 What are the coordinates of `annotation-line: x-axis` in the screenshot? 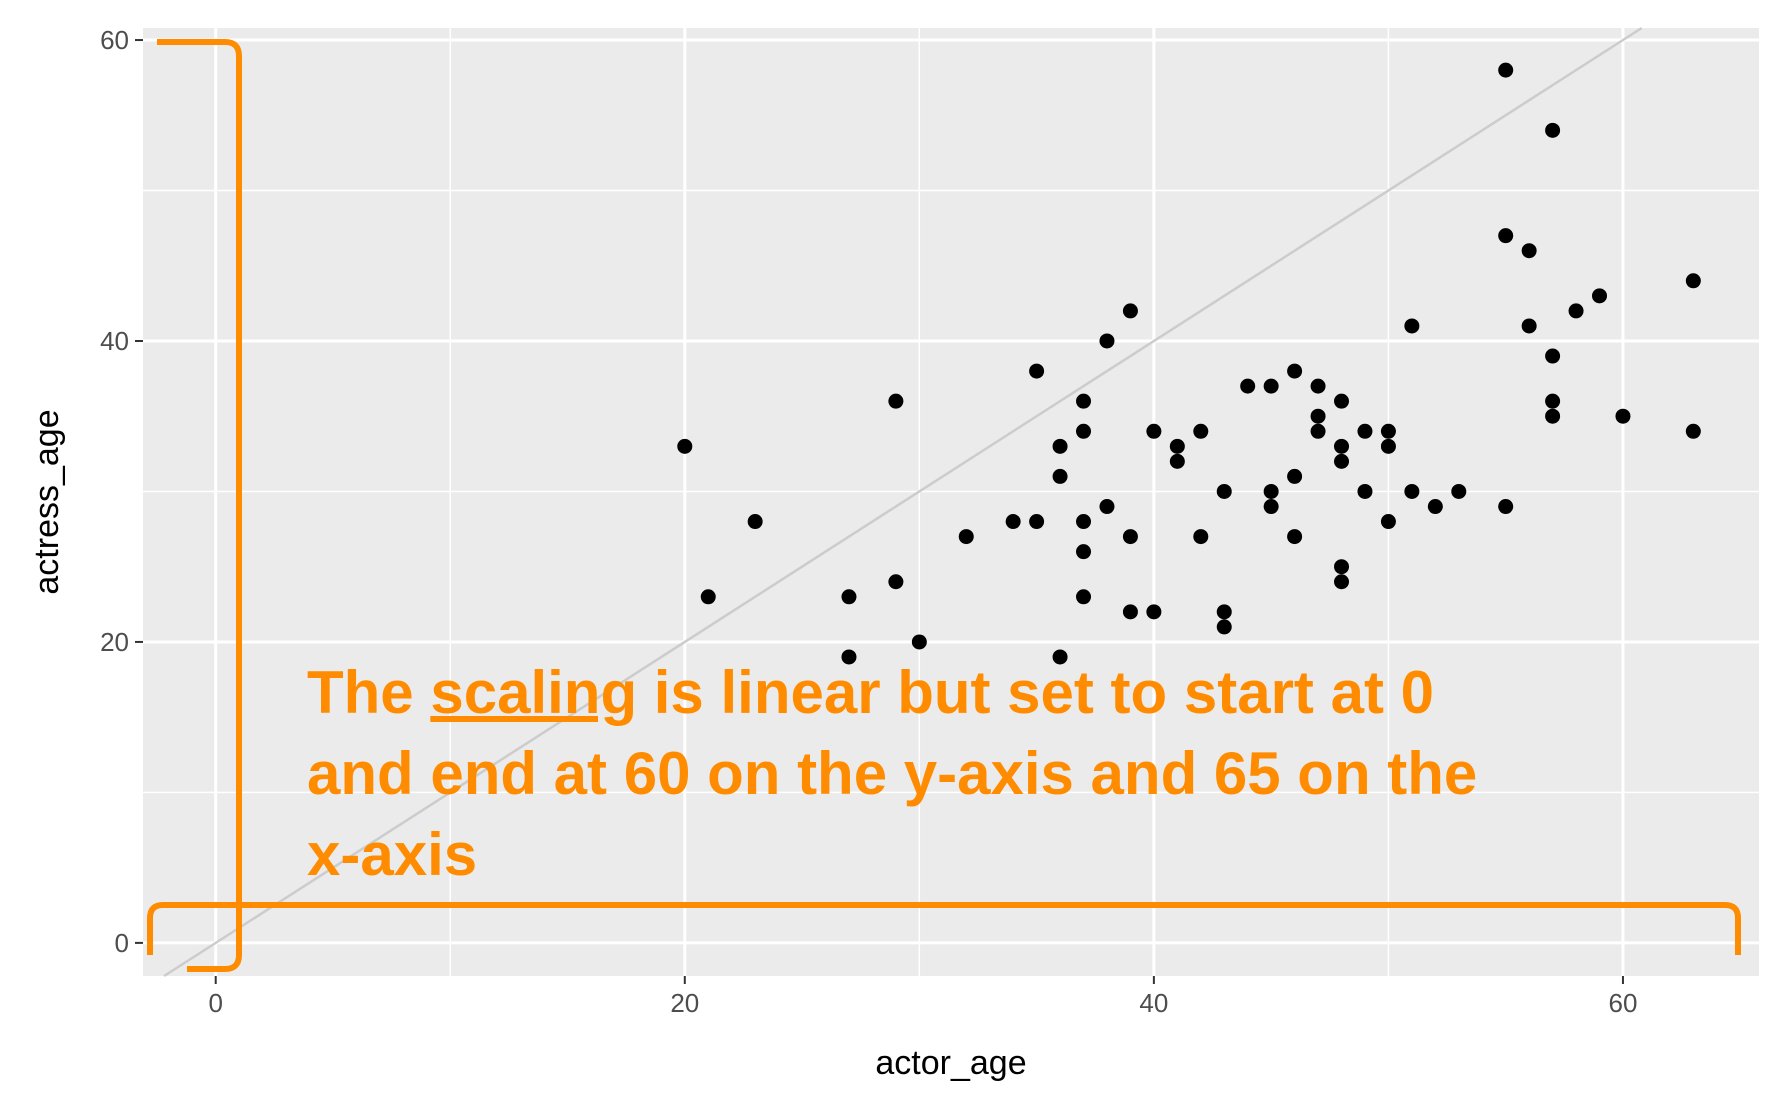 It's located at (392, 854).